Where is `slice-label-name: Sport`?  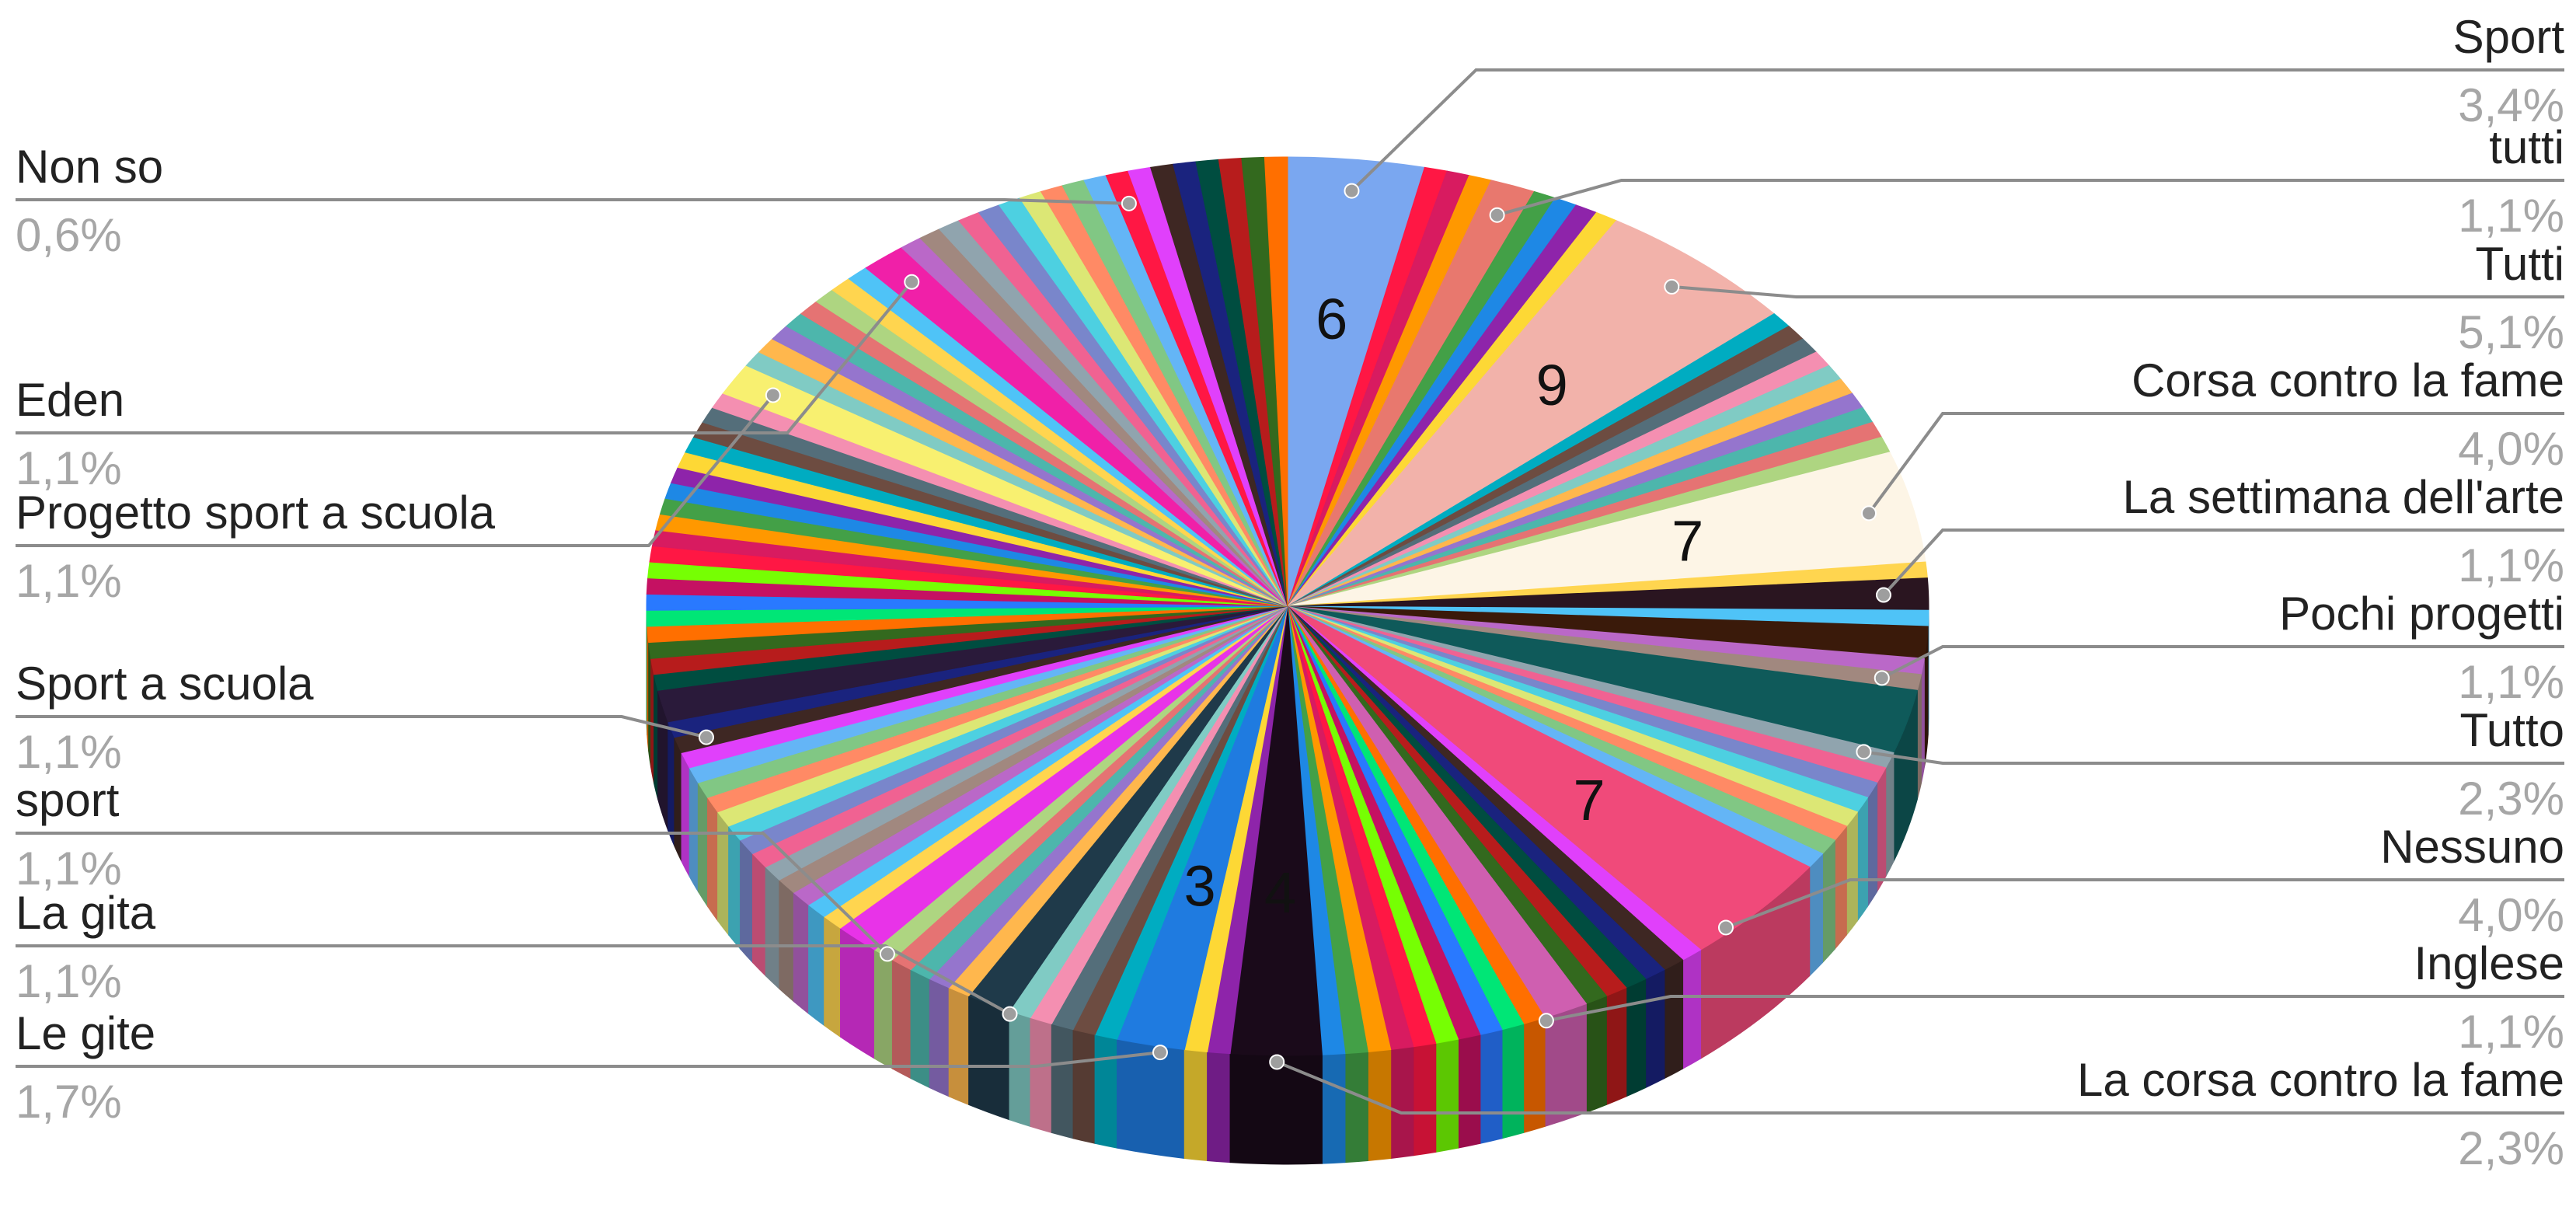
slice-label-name: Sport is located at coordinates (2509, 37).